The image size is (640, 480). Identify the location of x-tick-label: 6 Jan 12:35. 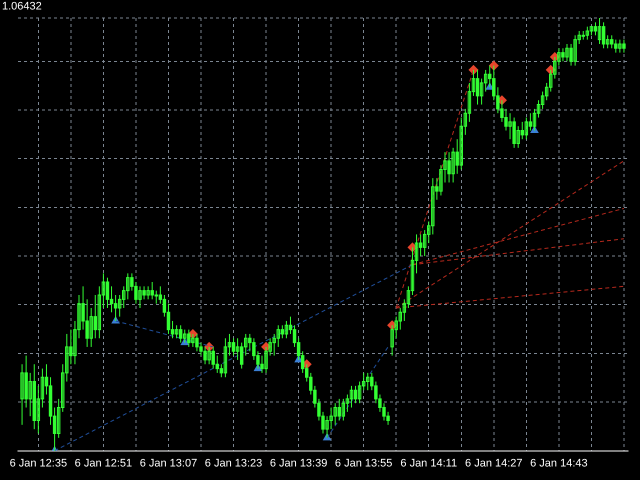
(39, 463).